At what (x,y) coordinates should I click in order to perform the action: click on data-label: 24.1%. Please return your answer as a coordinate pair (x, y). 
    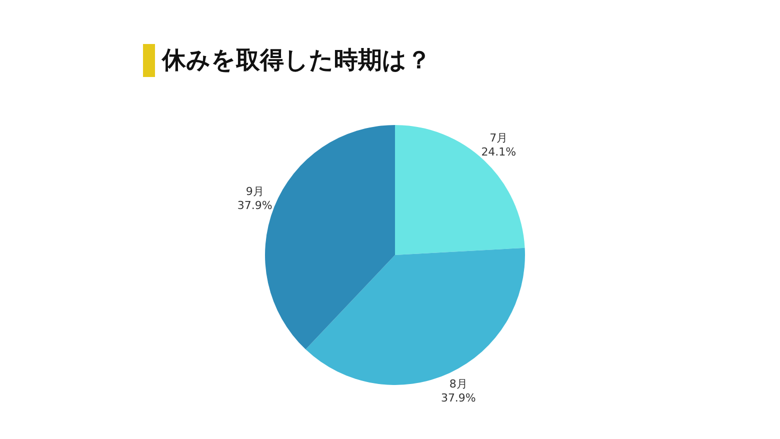
    Looking at the image, I should click on (498, 151).